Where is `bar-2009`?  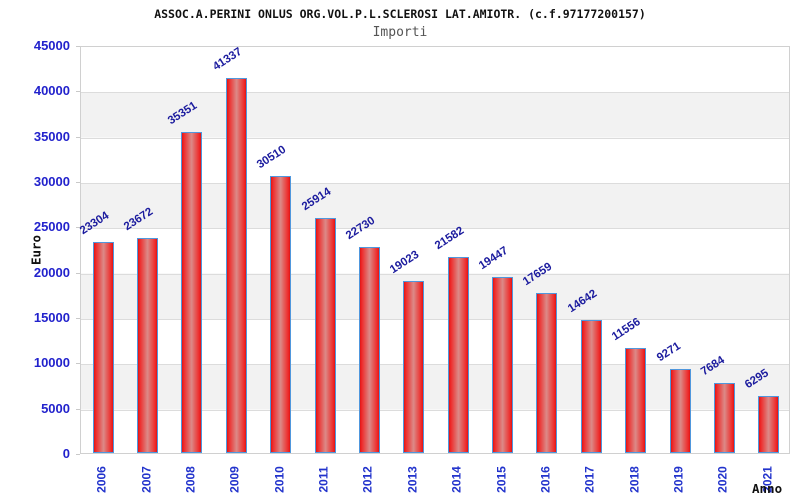 bar-2009 is located at coordinates (236, 265).